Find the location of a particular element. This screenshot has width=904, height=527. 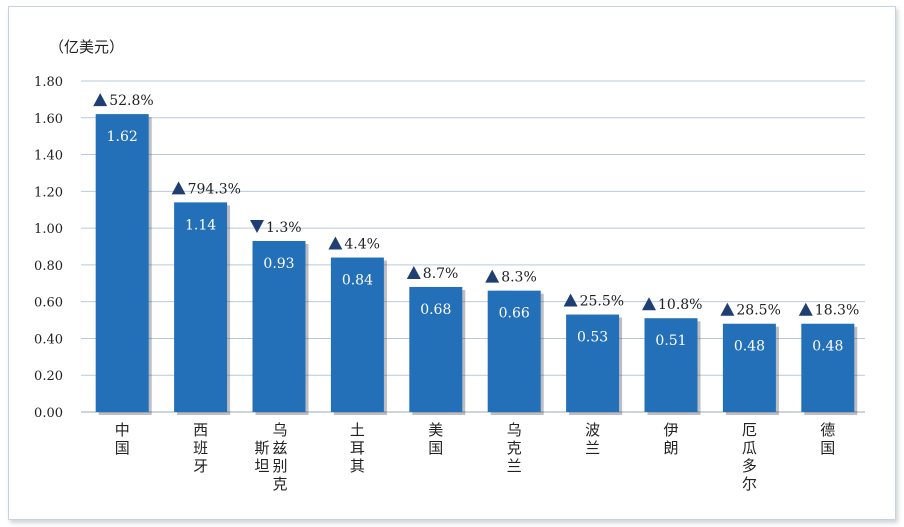

y-tick-label: 0.40 is located at coordinates (48, 339).